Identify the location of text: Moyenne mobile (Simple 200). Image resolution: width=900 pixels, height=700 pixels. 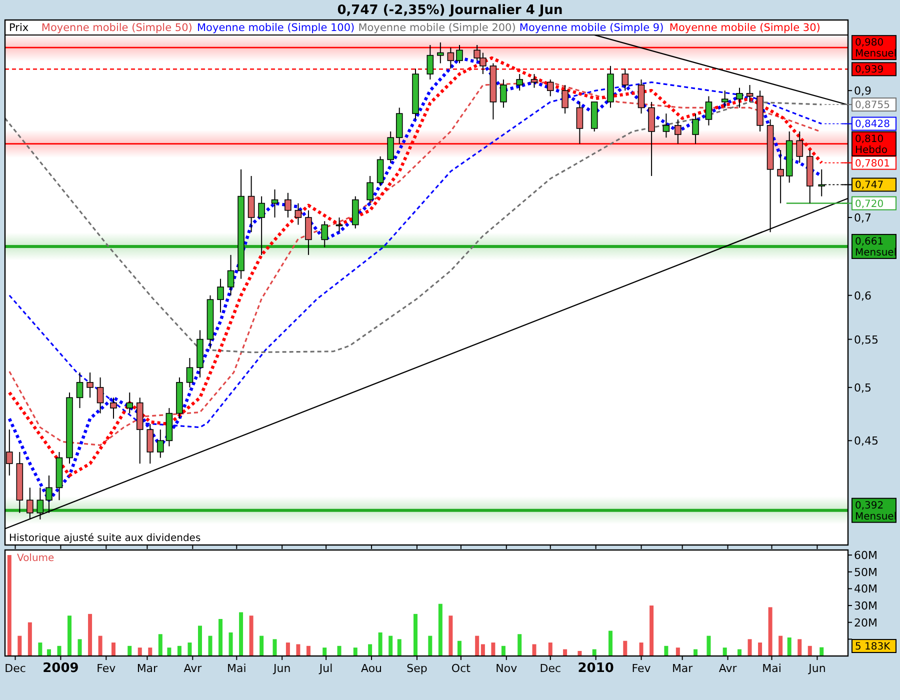
(437, 28).